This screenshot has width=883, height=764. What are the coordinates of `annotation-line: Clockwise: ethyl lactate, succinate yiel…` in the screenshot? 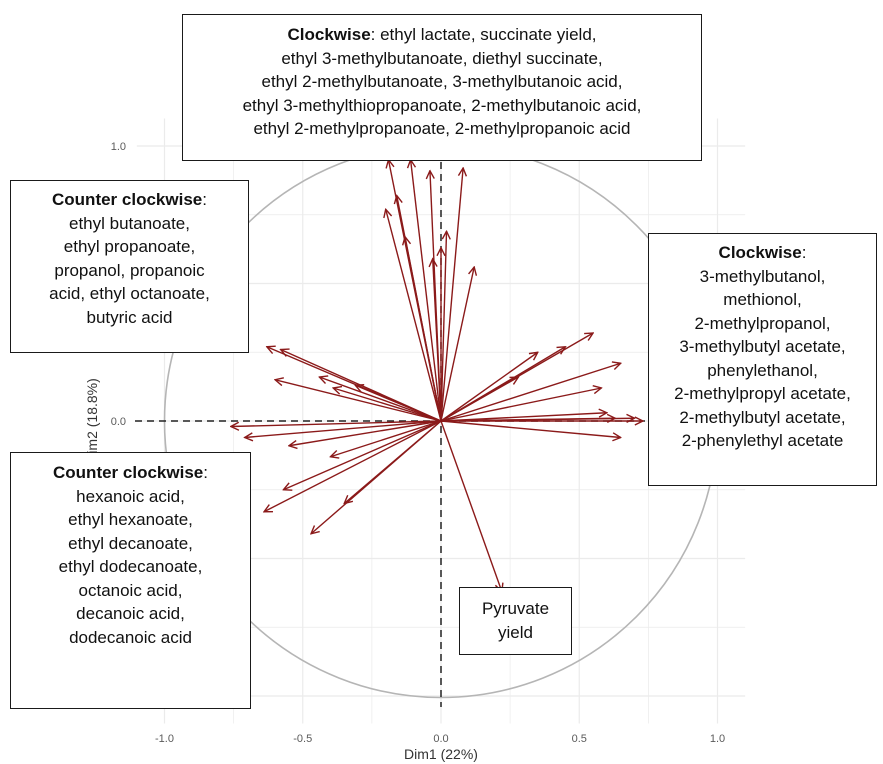 It's located at (442, 35).